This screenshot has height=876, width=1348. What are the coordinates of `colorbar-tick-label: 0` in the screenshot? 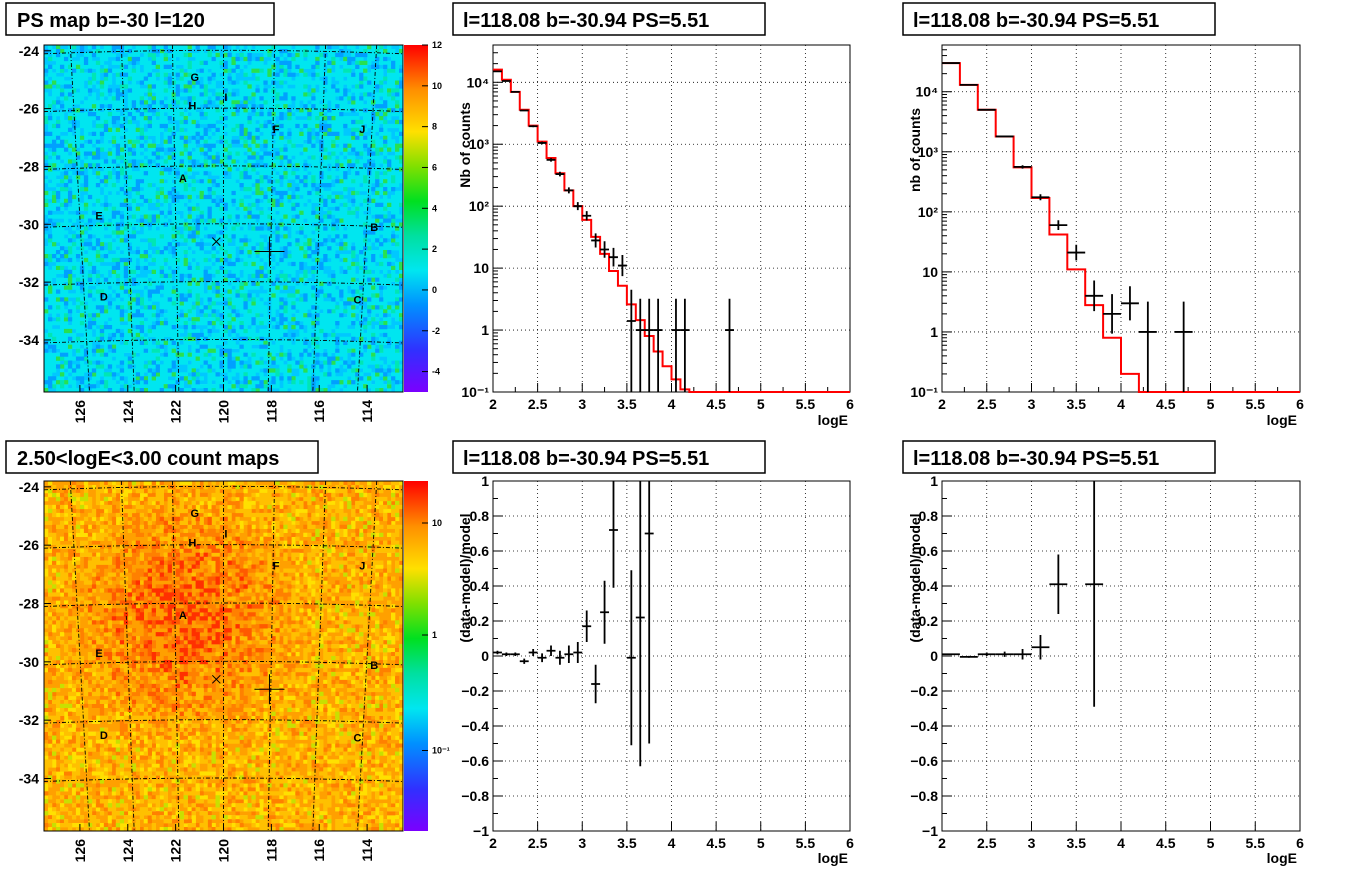 It's located at (434, 290).